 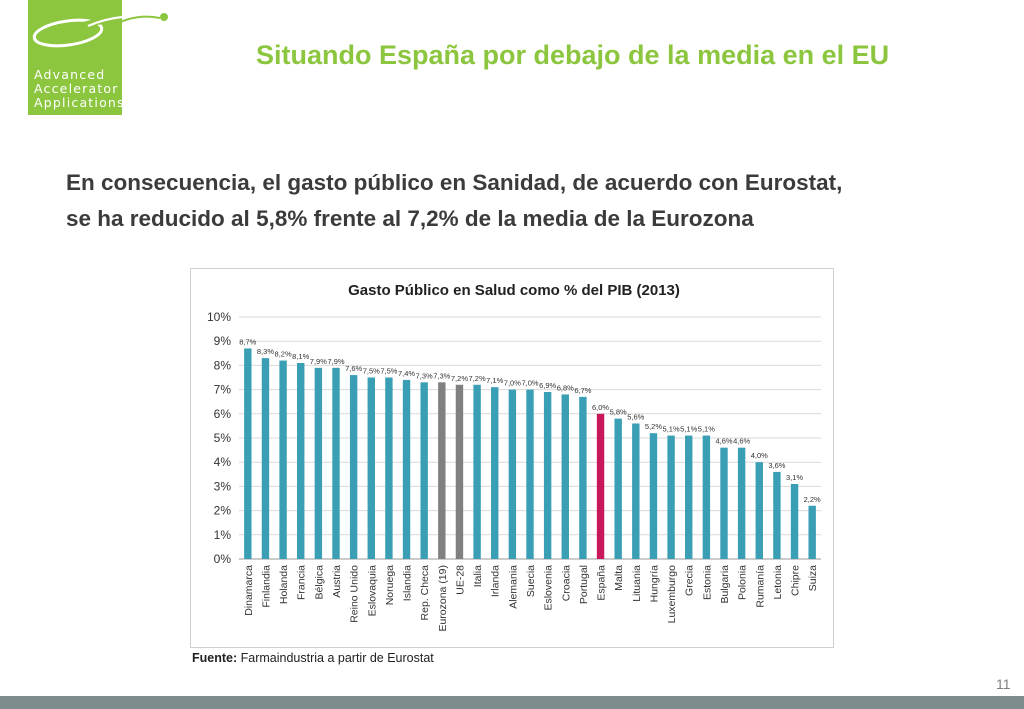 What do you see at coordinates (794, 477) in the screenshot?
I see `data-label: 3,1%` at bounding box center [794, 477].